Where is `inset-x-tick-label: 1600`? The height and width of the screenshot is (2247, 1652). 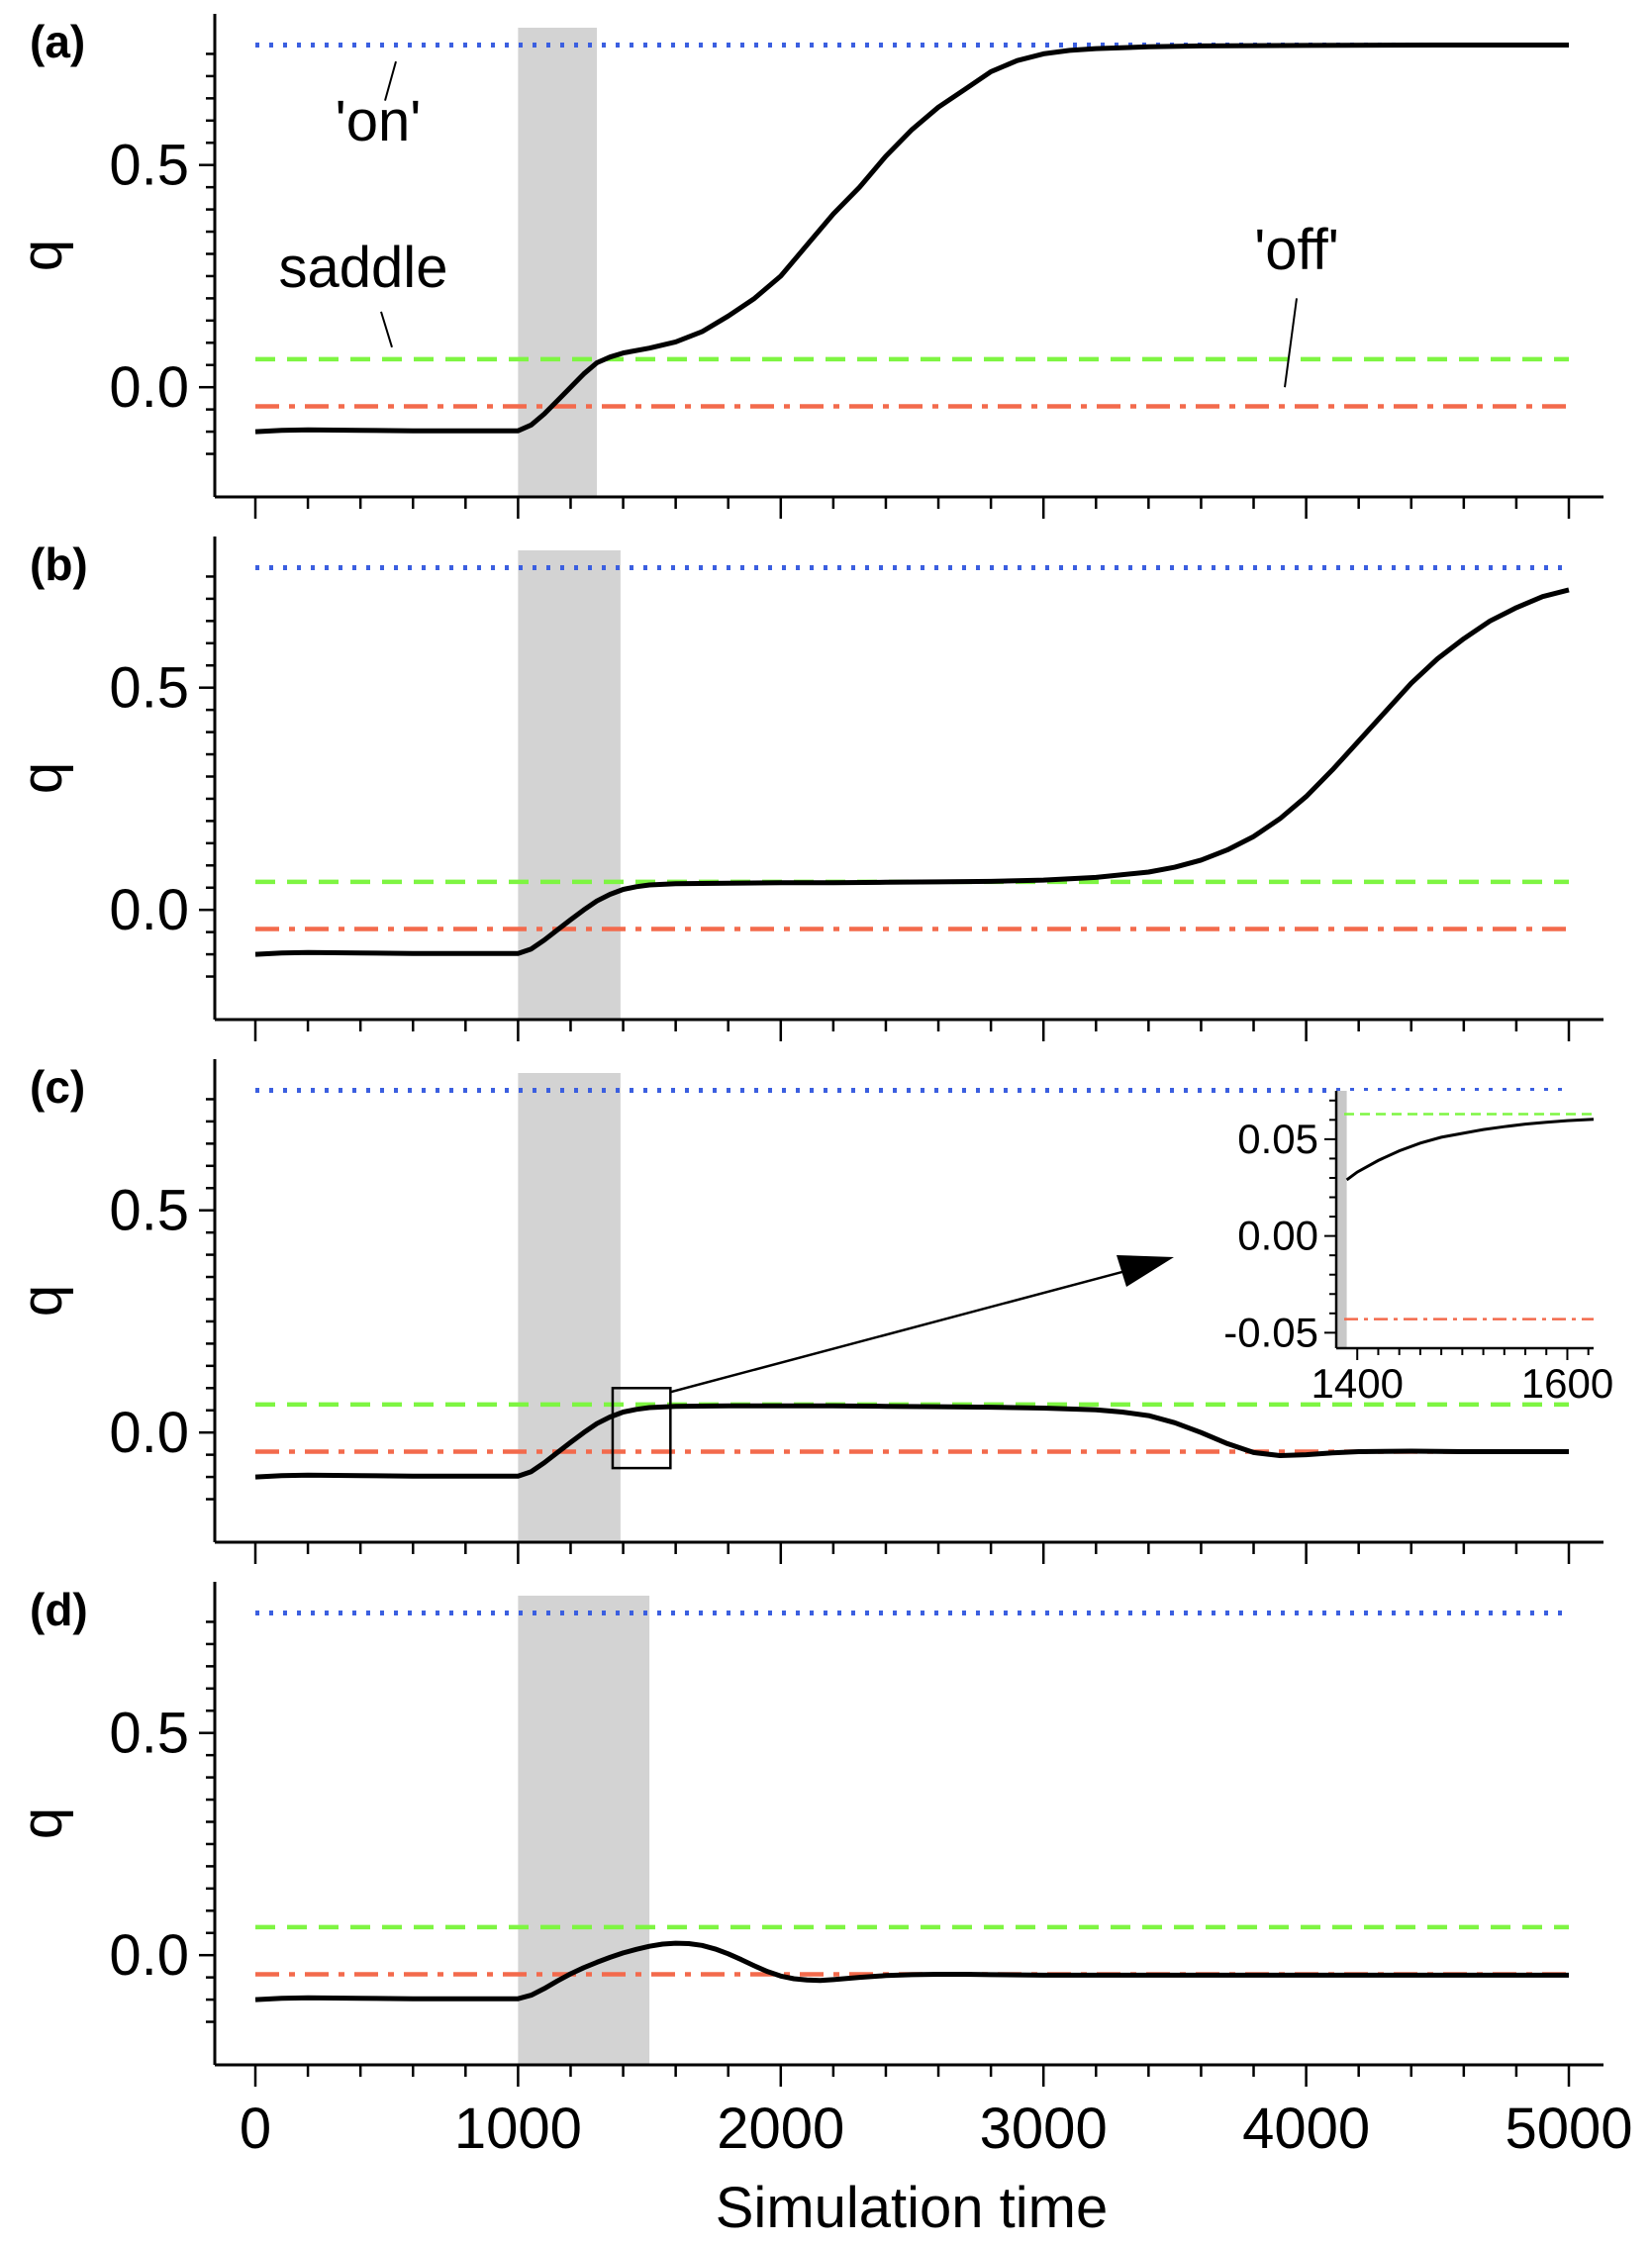
inset-x-tick-label: 1600 is located at coordinates (1567, 1384).